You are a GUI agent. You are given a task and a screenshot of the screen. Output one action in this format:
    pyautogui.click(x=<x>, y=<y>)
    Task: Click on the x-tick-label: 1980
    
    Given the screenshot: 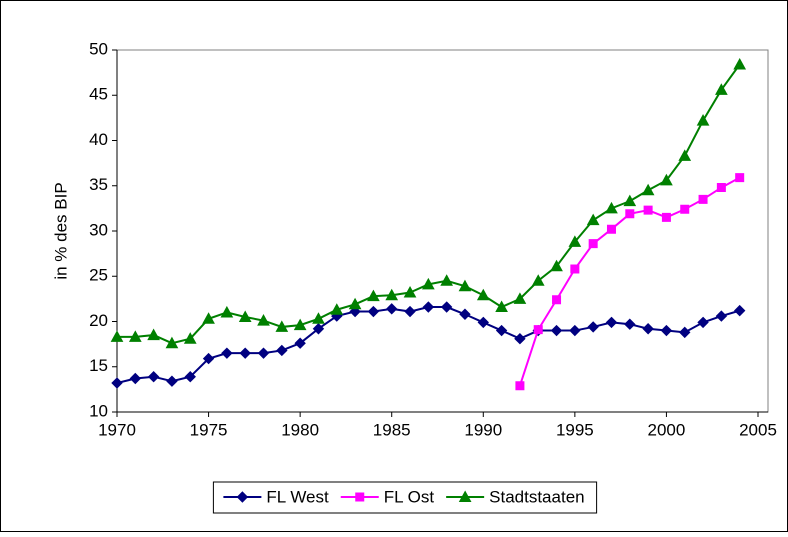 What is the action you would take?
    pyautogui.click(x=300, y=429)
    